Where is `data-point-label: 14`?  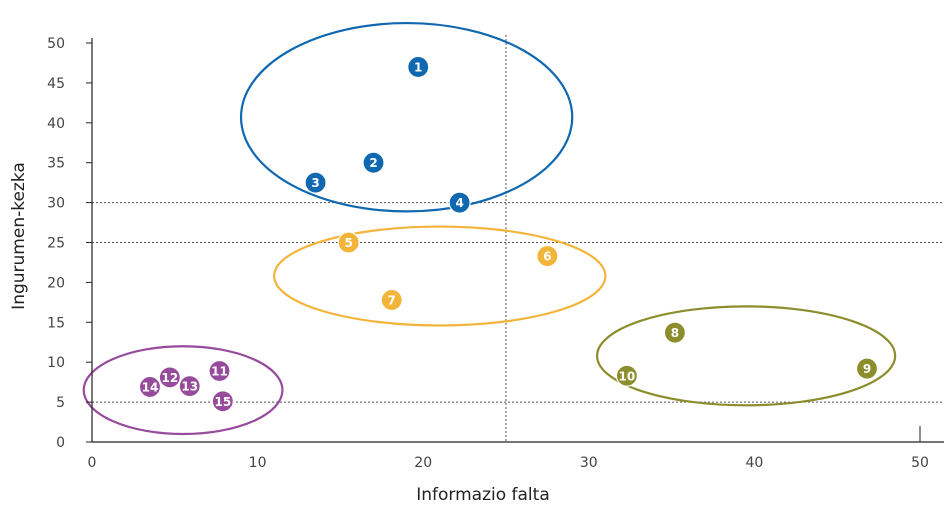 data-point-label: 14 is located at coordinates (150, 387).